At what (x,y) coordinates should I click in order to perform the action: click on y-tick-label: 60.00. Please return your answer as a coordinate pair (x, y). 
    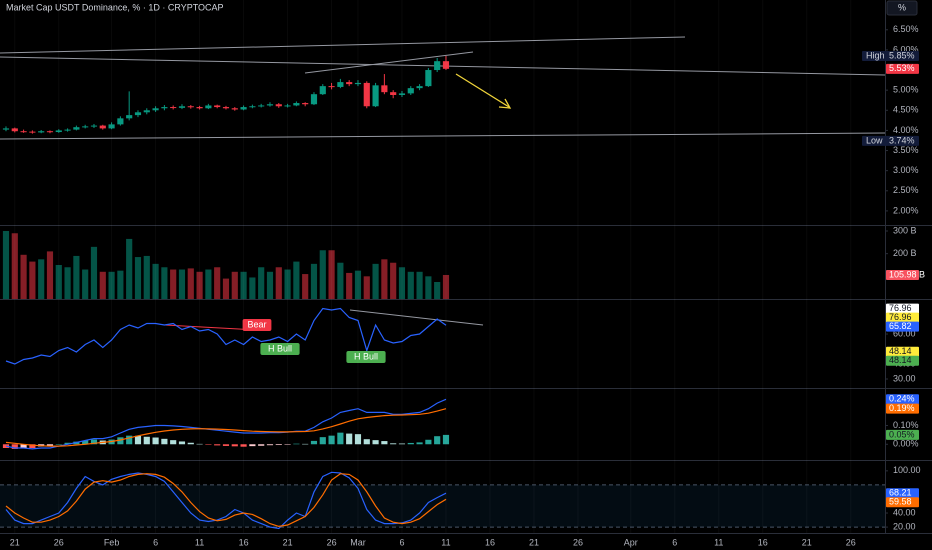
    Looking at the image, I should click on (904, 333).